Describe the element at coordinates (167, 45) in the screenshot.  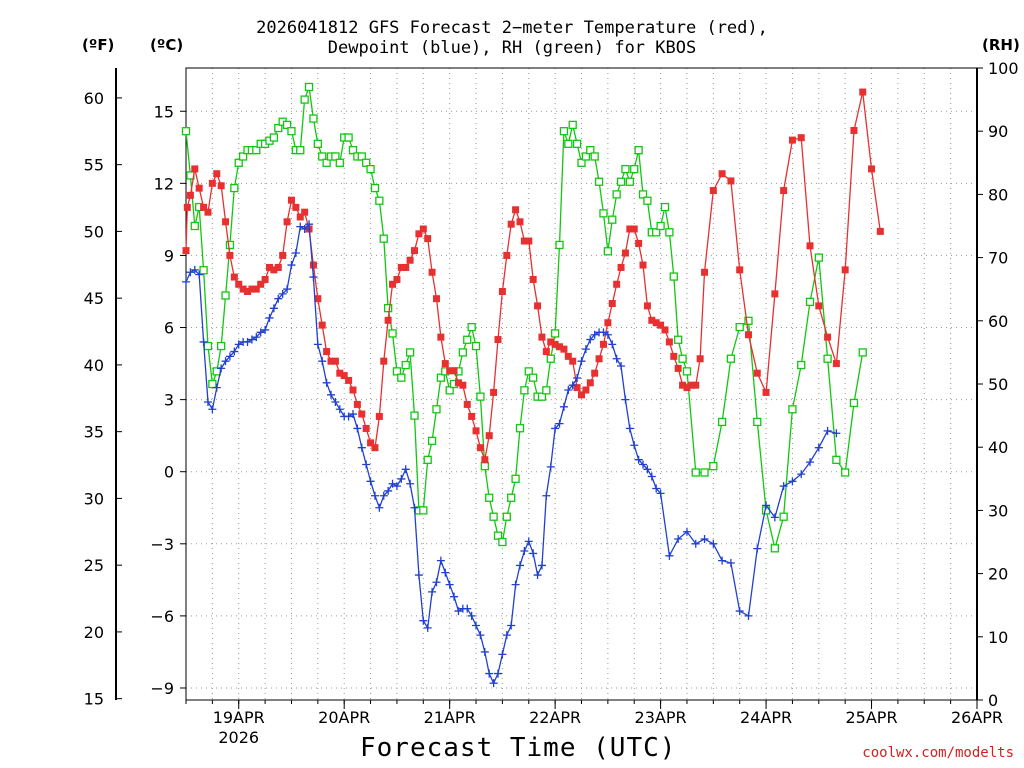
I see `celsius-unit-label: (ºC)` at that location.